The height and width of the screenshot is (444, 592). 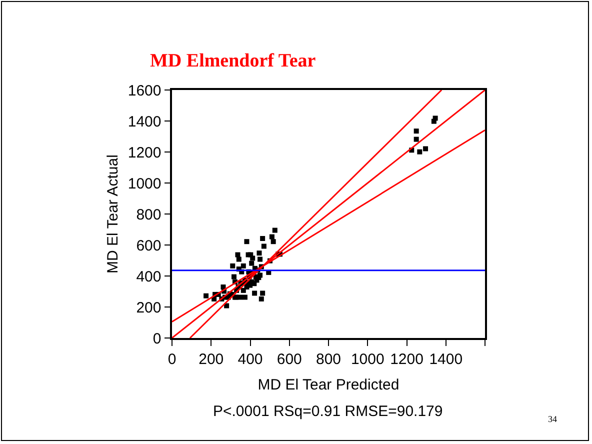 I want to click on y-tick-label: 1600, so click(x=145, y=91).